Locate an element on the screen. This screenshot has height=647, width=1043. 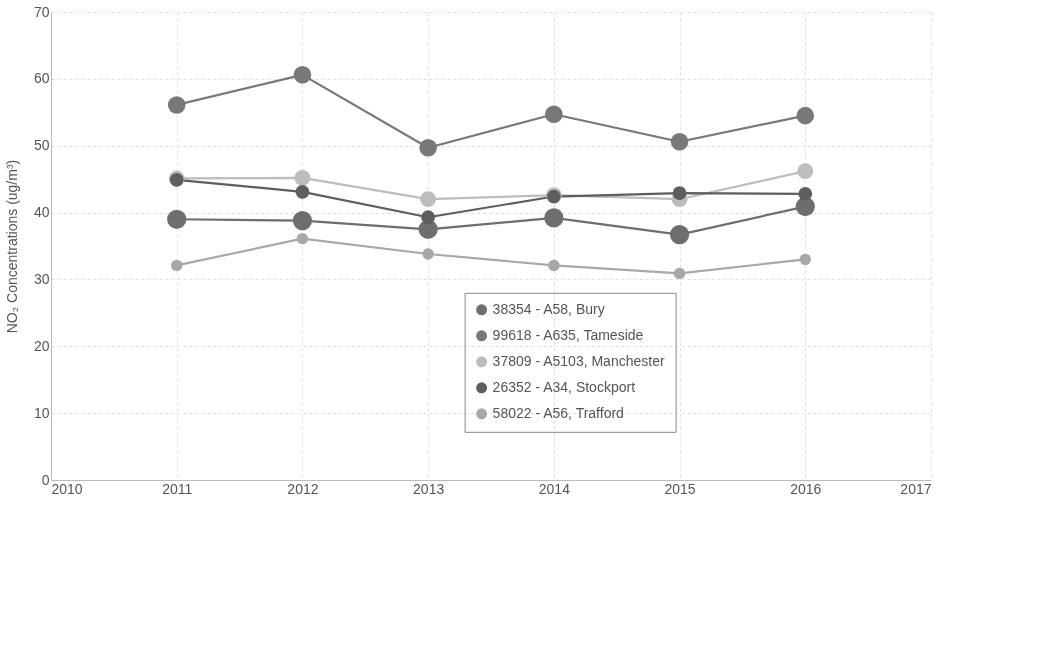
x-tick-label: 2016 is located at coordinates (806, 488).